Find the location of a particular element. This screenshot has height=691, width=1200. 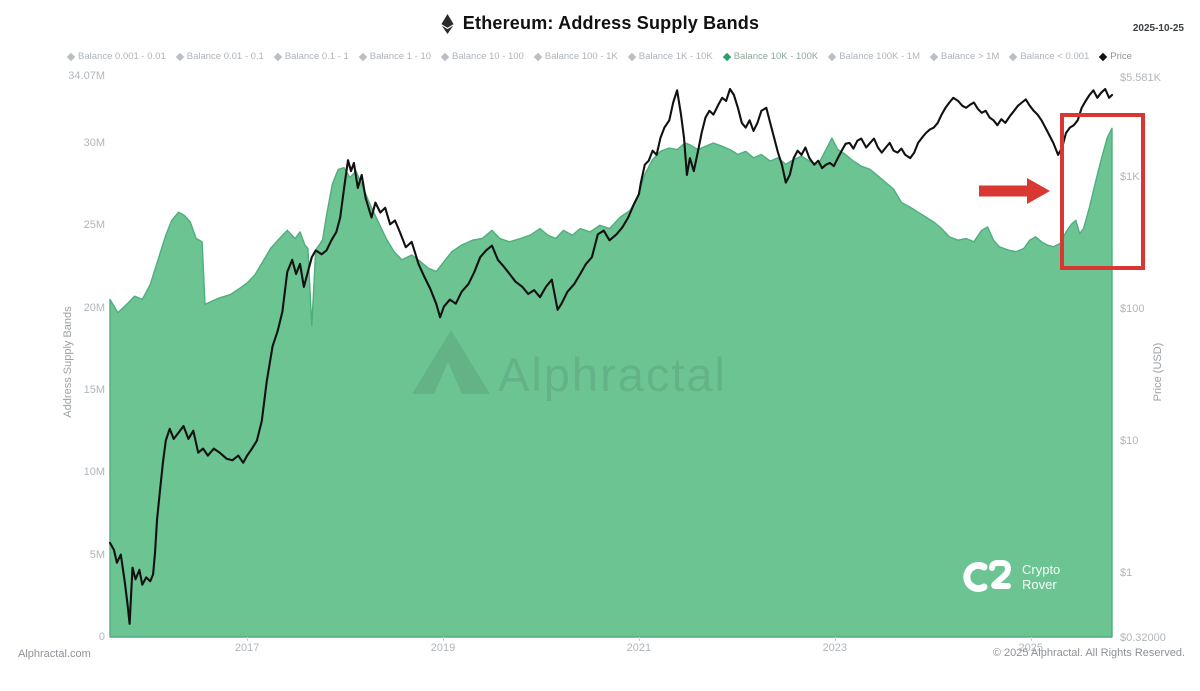

crypto-rover-logo: Crypto Rover is located at coordinates (1018, 577).